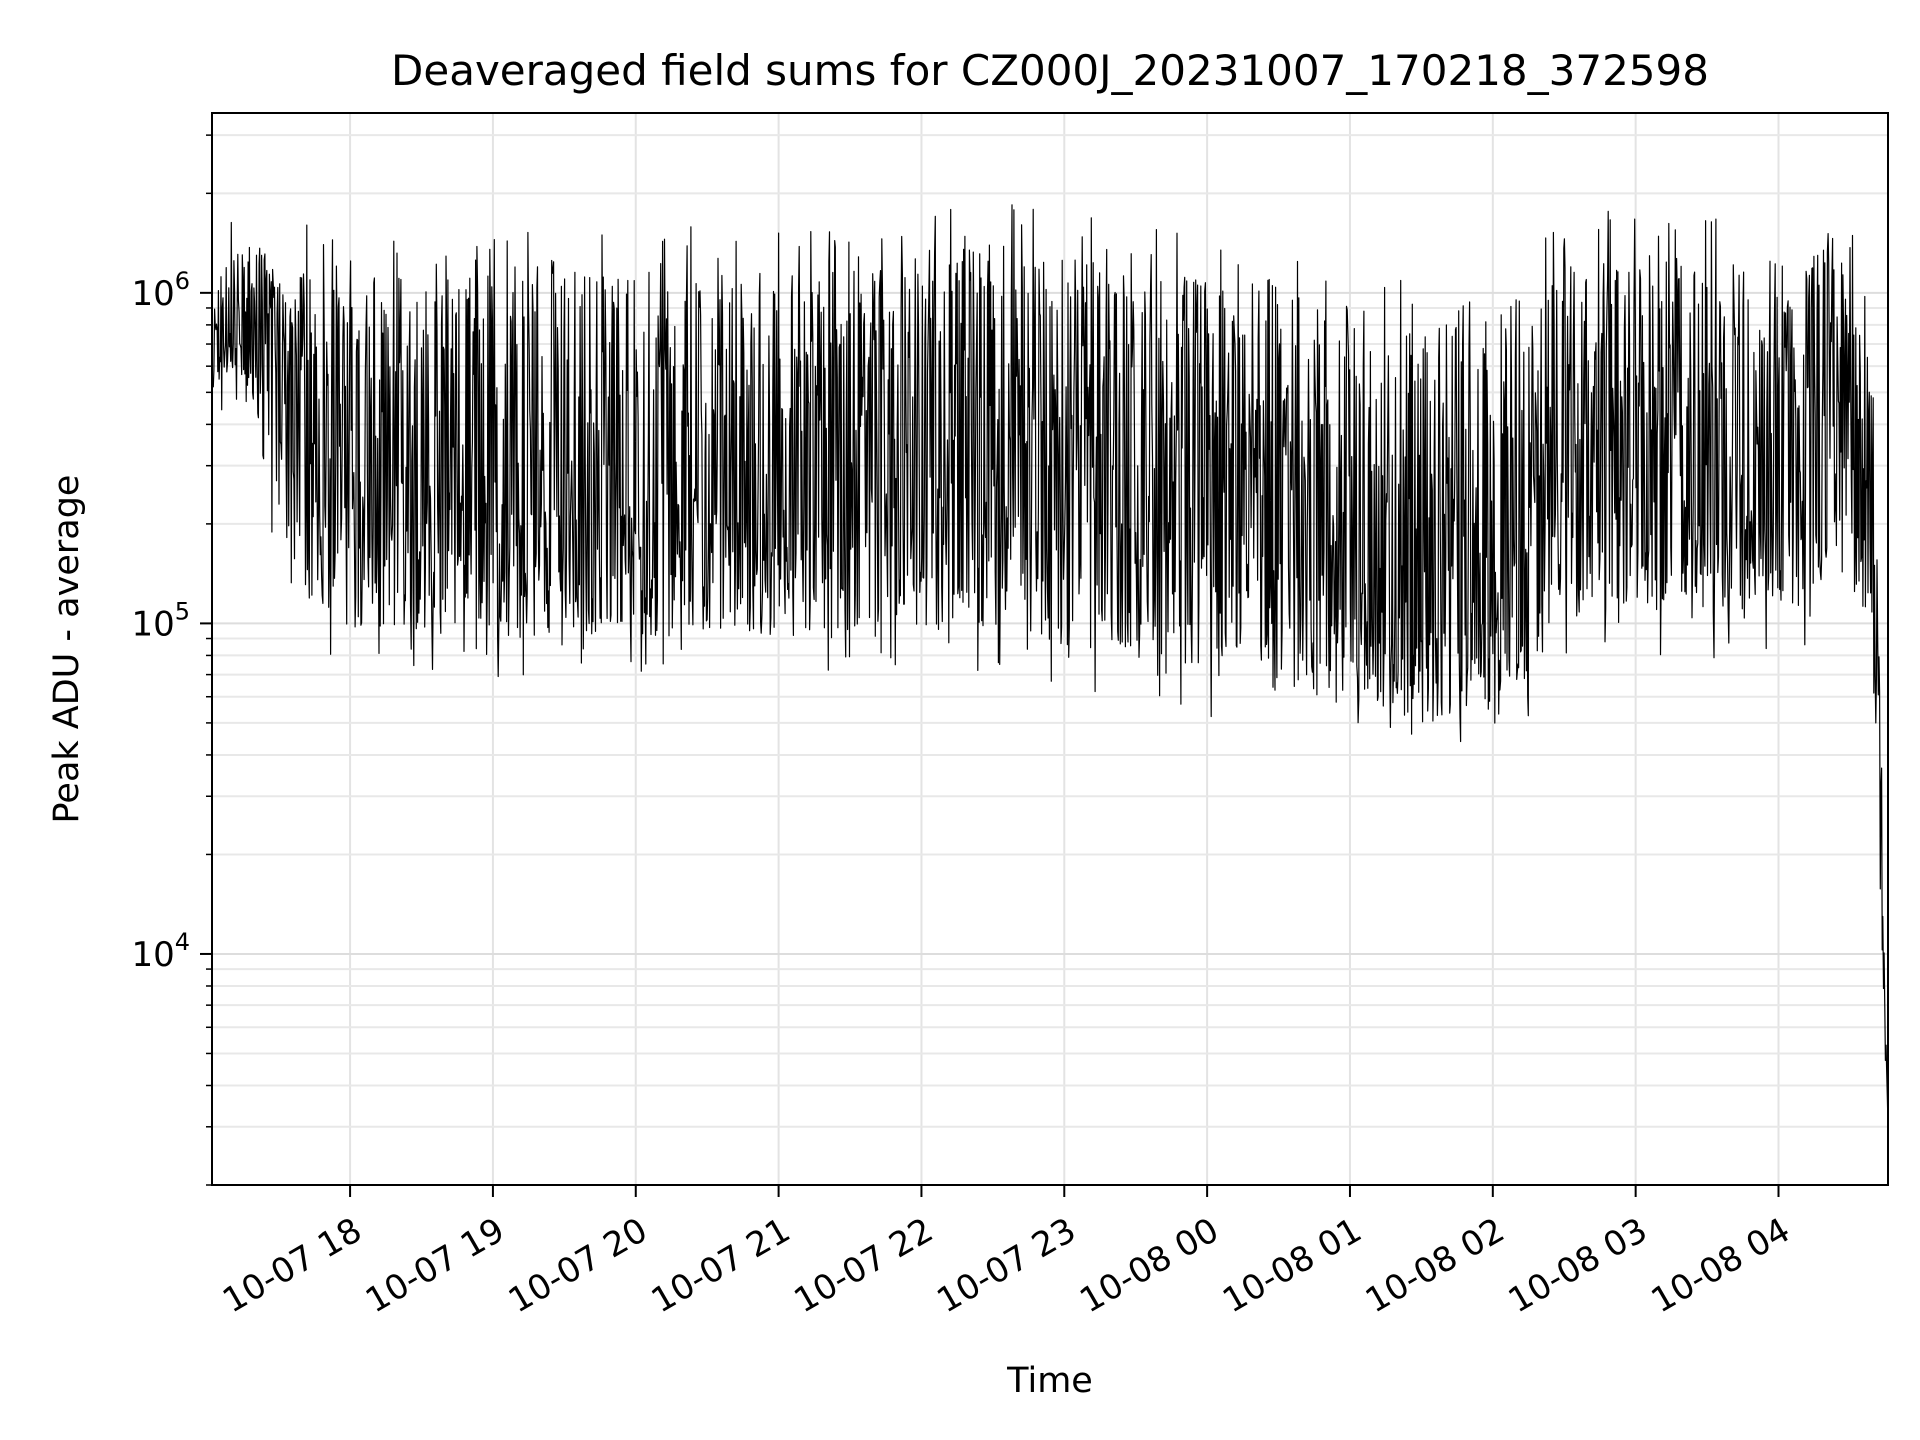 Image resolution: width=1920 pixels, height=1440 pixels. What do you see at coordinates (160, 620) in the screenshot?
I see `y-tick-label: 10⁵` at bounding box center [160, 620].